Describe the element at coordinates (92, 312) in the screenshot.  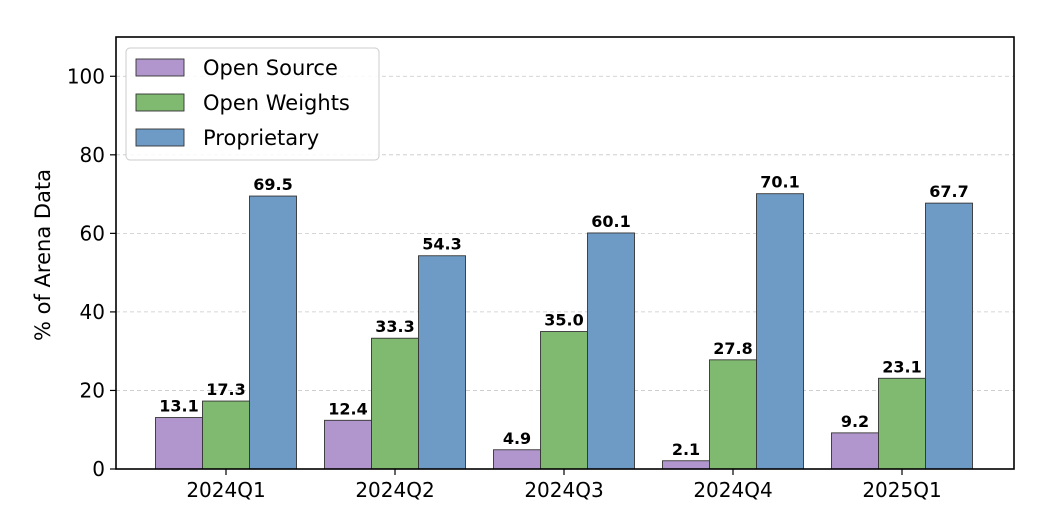
I see `y-tick-label: 40` at that location.